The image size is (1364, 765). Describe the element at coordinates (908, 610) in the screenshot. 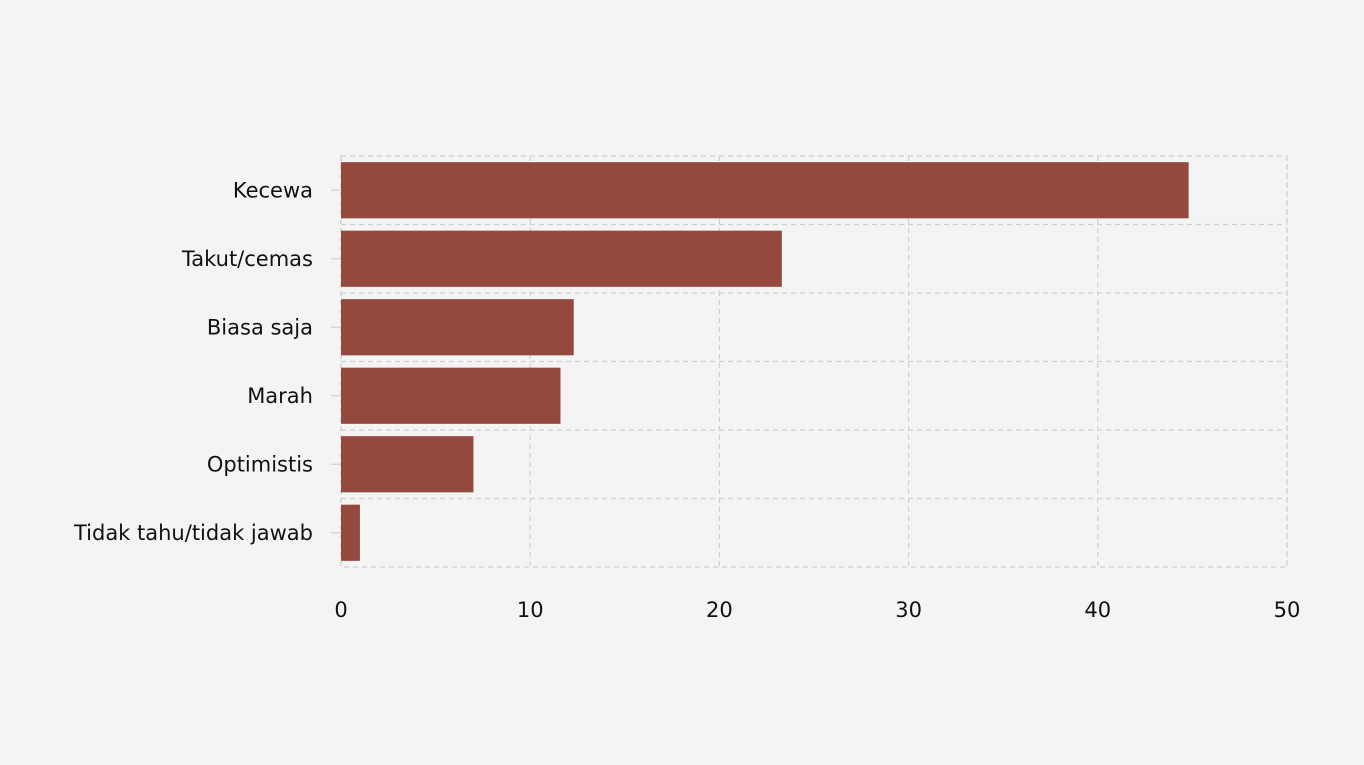

I see `x-tick-label: 30` at that location.